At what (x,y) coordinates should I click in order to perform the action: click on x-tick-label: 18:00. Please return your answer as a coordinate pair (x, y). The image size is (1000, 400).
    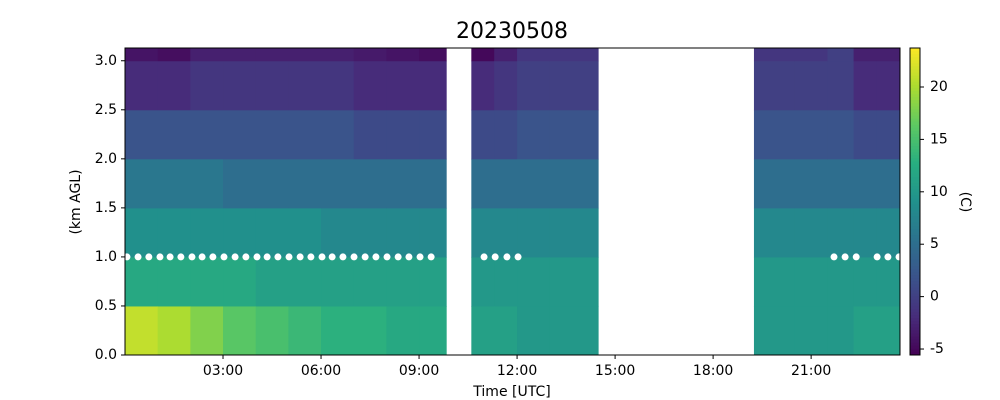
    Looking at the image, I should click on (713, 371).